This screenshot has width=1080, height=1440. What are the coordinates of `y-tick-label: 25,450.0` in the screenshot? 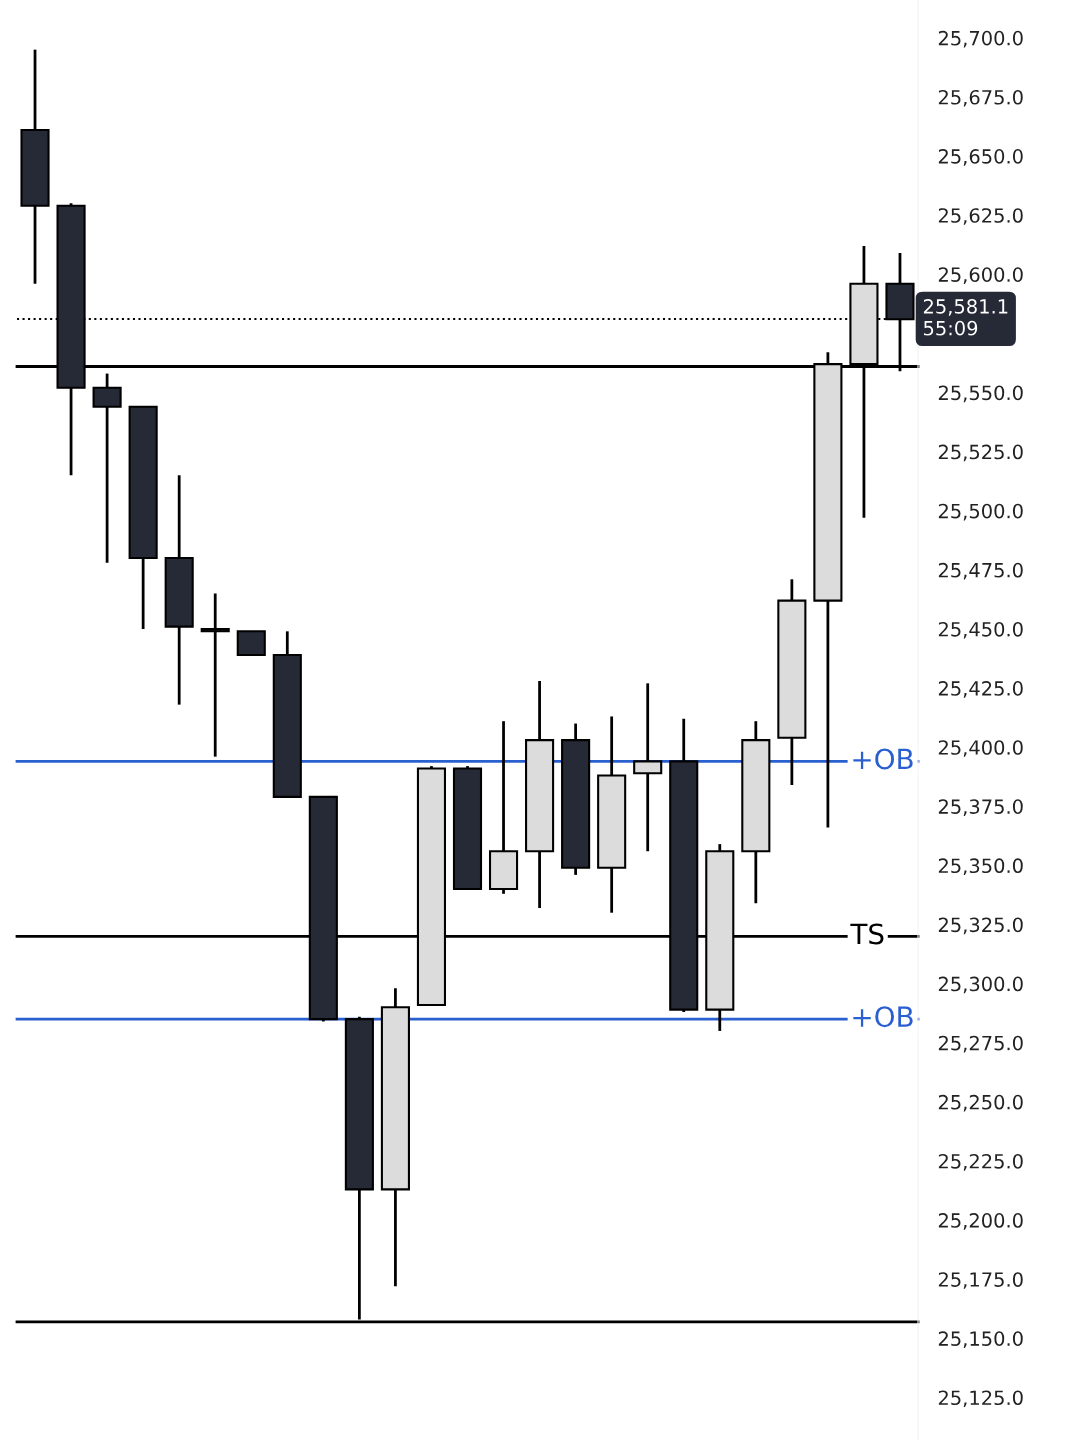 It's located at (980, 630).